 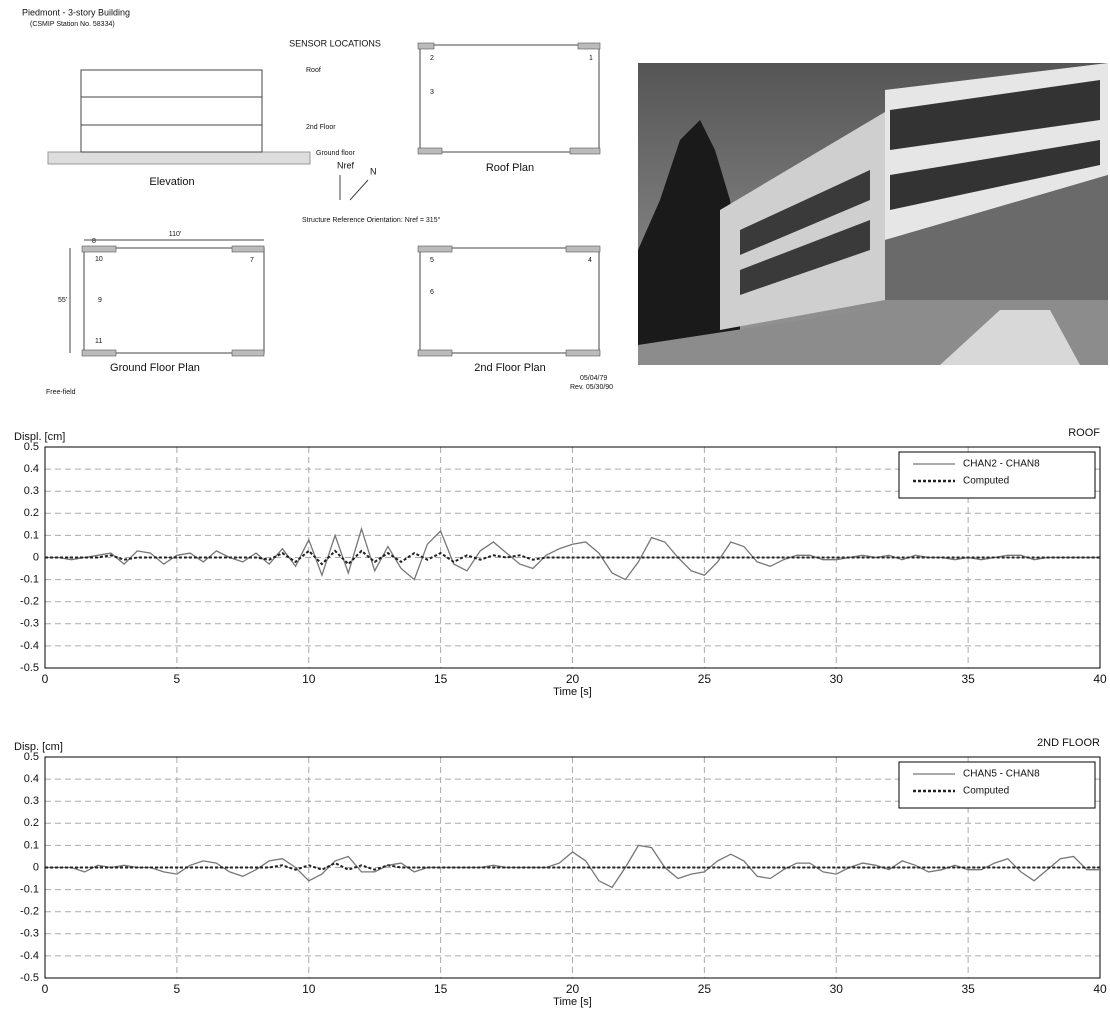 What do you see at coordinates (61, 392) in the screenshot?
I see `free-field: Free-field` at bounding box center [61, 392].